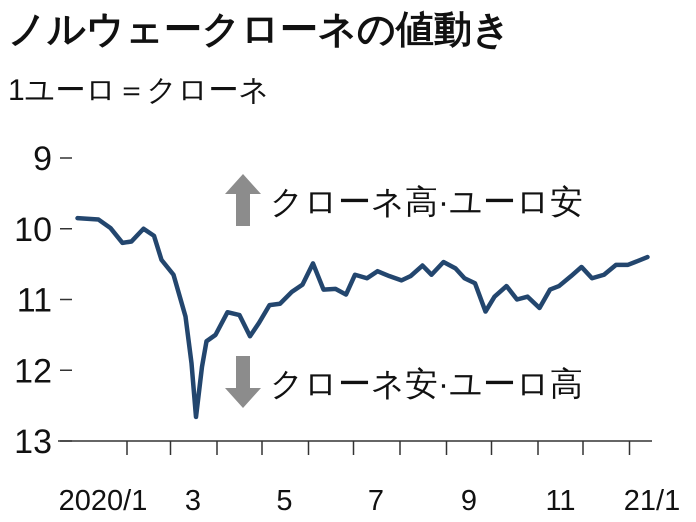 The width and height of the screenshot is (696, 522). I want to click on x-tick-label: 21/1, so click(652, 501).